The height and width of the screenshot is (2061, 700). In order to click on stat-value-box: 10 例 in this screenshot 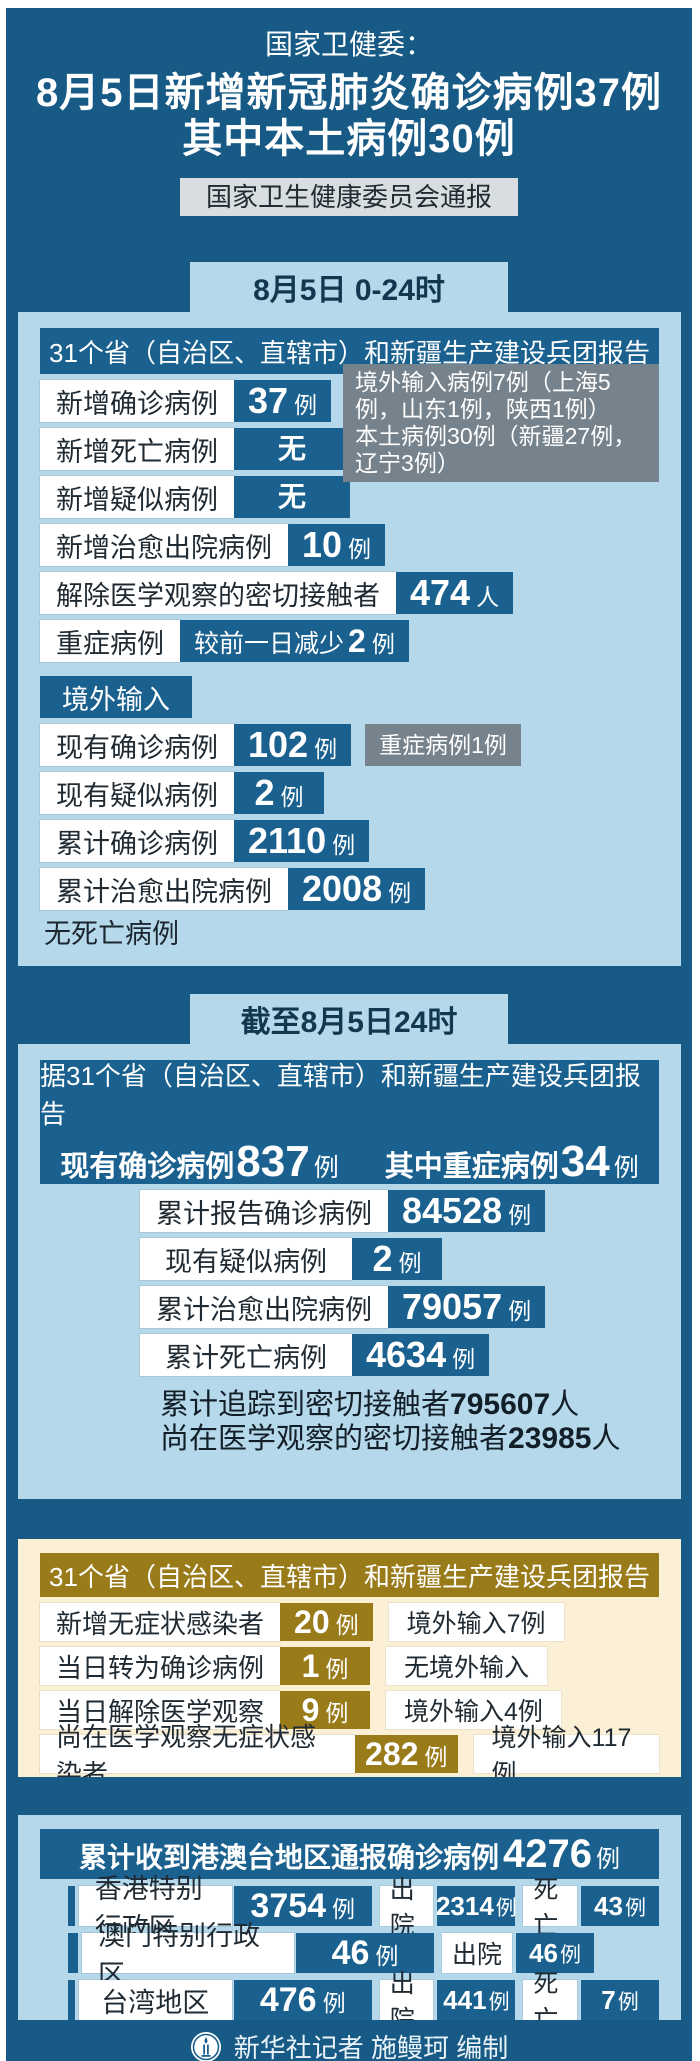, I will do `click(337, 545)`.